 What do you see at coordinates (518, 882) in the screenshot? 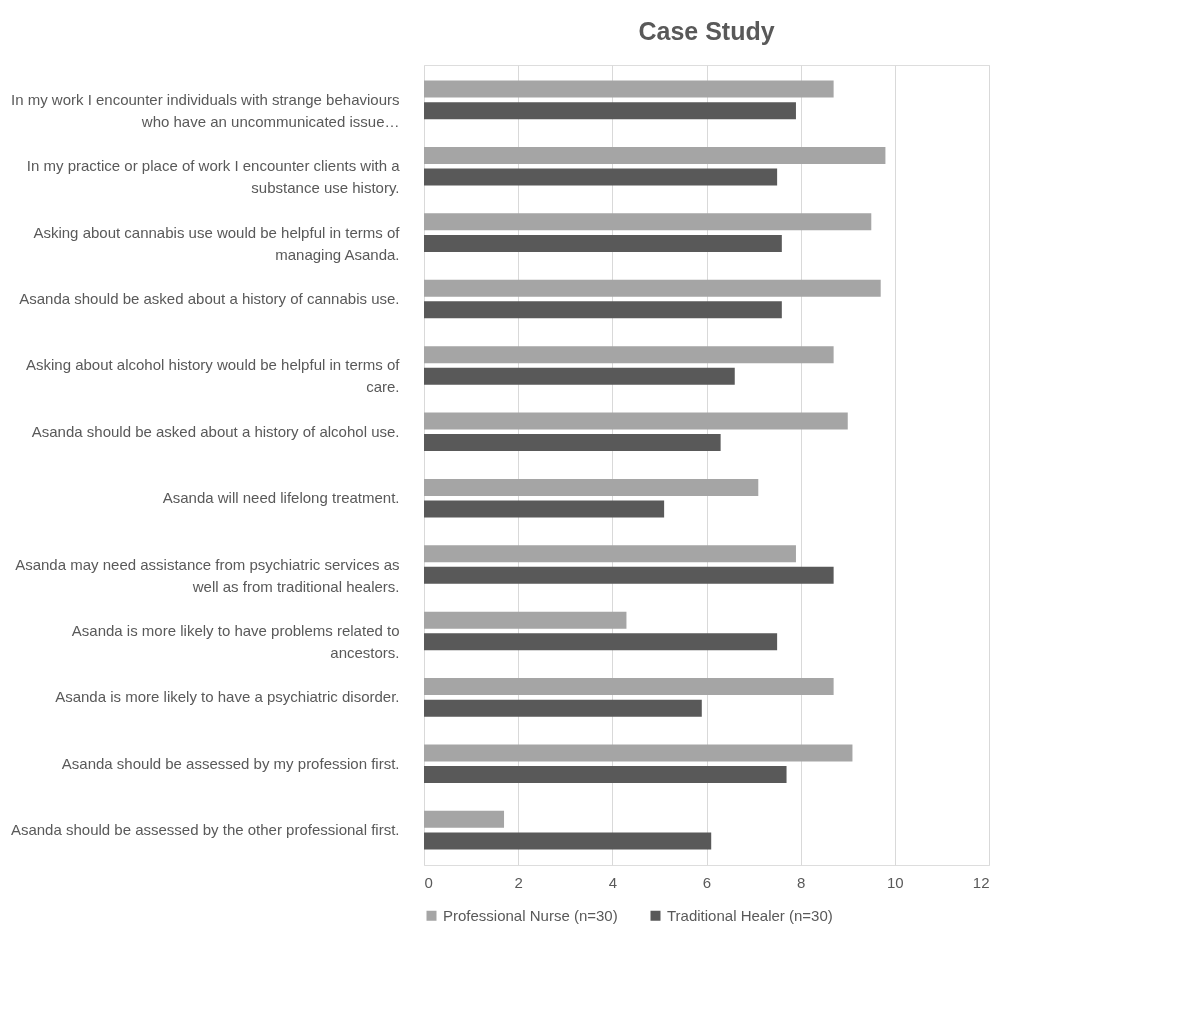
I see `x-tick-label: 2` at bounding box center [518, 882].